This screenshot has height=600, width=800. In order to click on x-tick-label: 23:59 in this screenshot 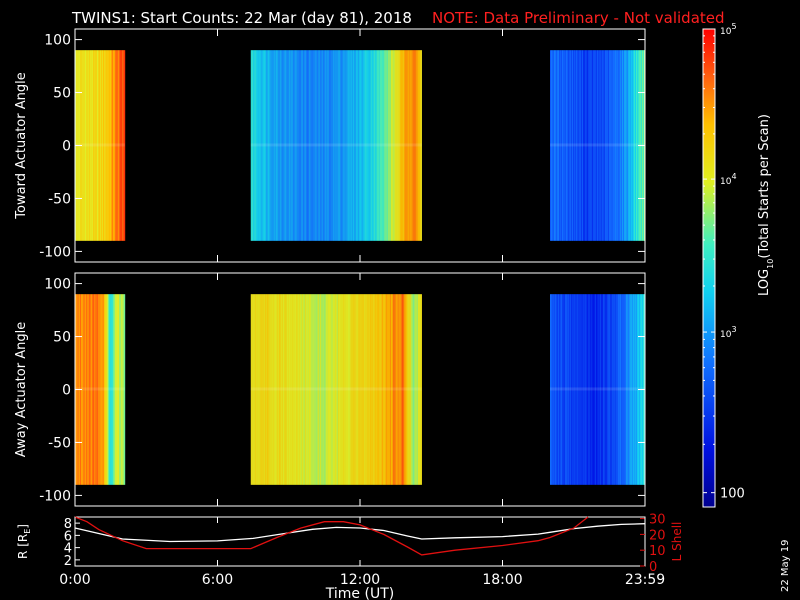, I will do `click(645, 580)`.